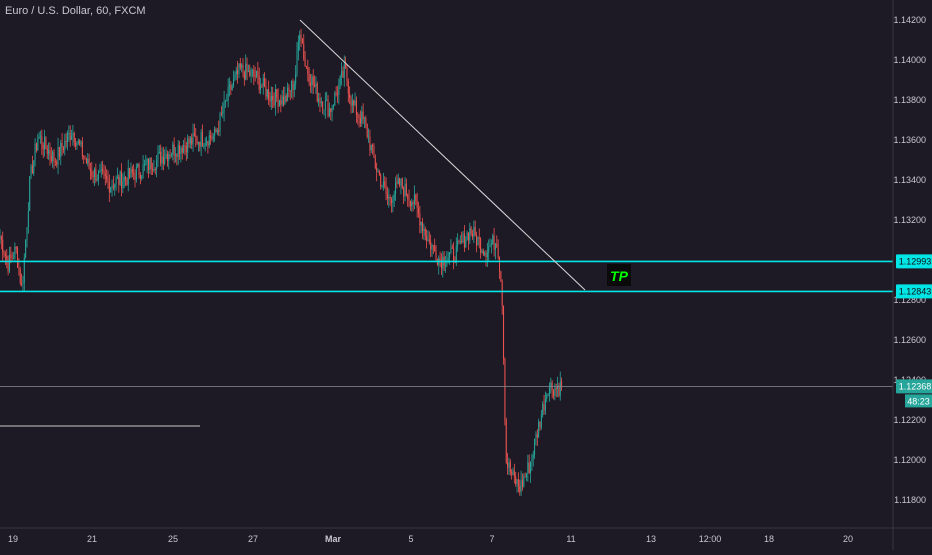 The width and height of the screenshot is (932, 555). I want to click on level-price-label-2-text: 1.12843, so click(915, 291).